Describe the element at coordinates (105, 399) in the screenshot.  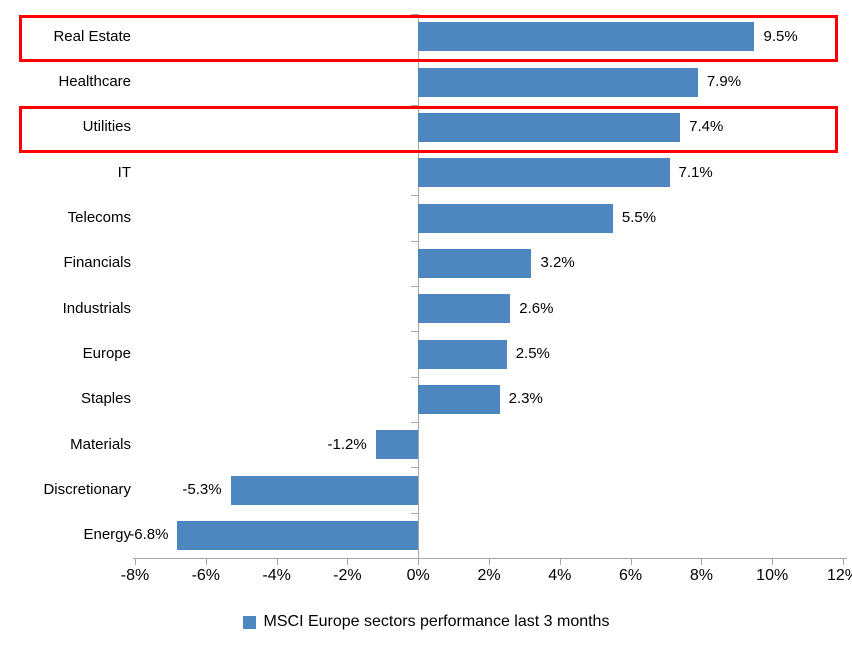
I see `category-label: Staples` at that location.